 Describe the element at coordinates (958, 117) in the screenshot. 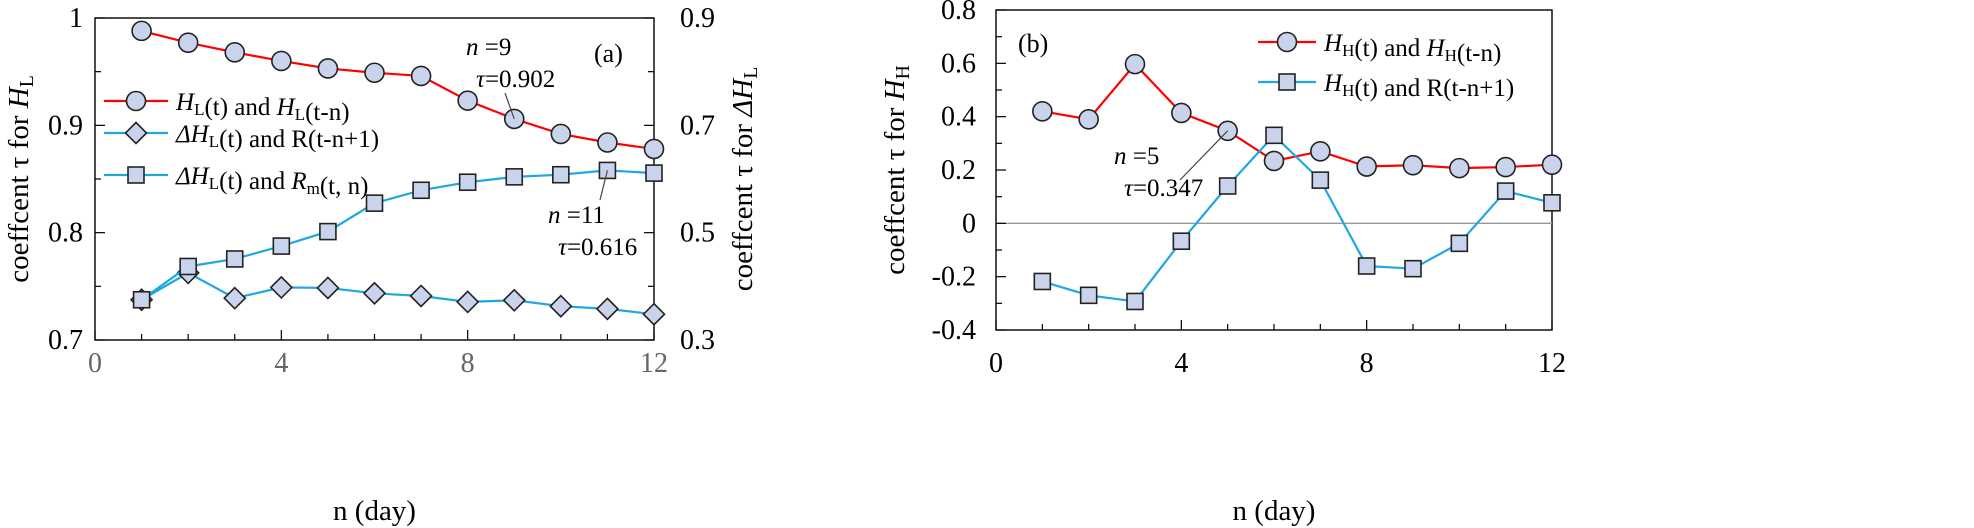

I see `panel-b-y-tick-label-4: 0.4` at that location.